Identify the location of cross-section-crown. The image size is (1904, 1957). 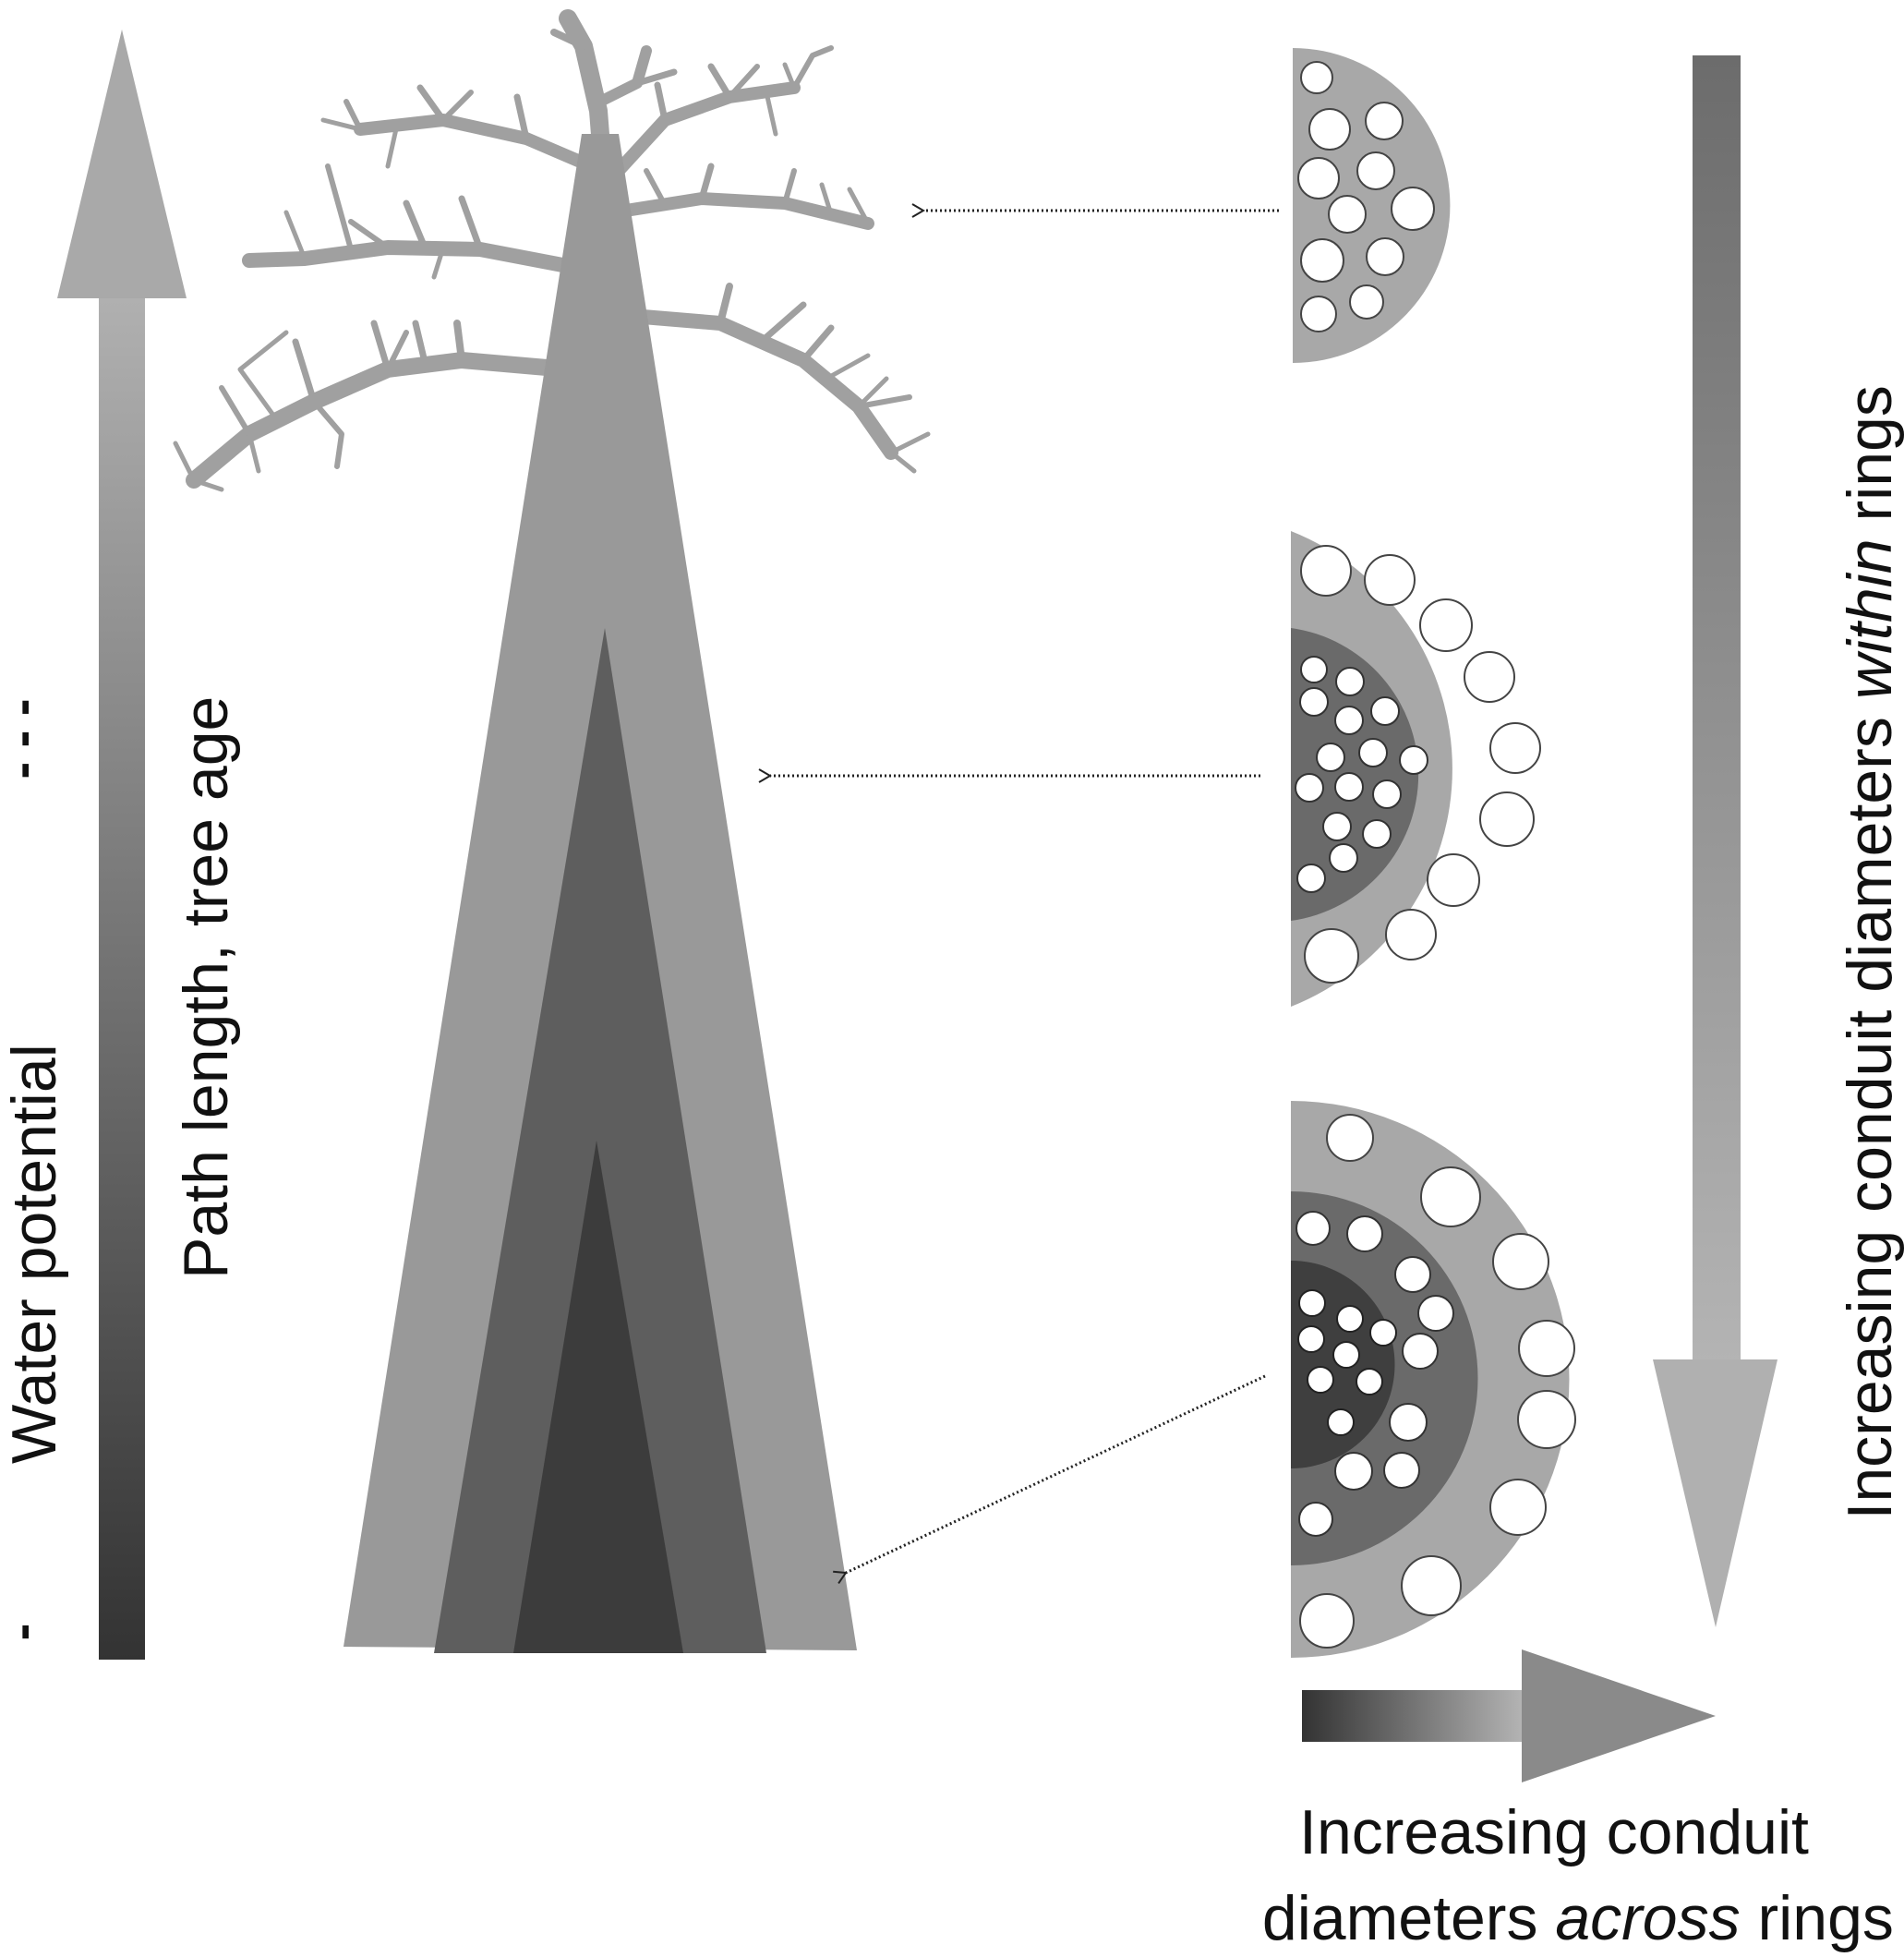
(1372, 205).